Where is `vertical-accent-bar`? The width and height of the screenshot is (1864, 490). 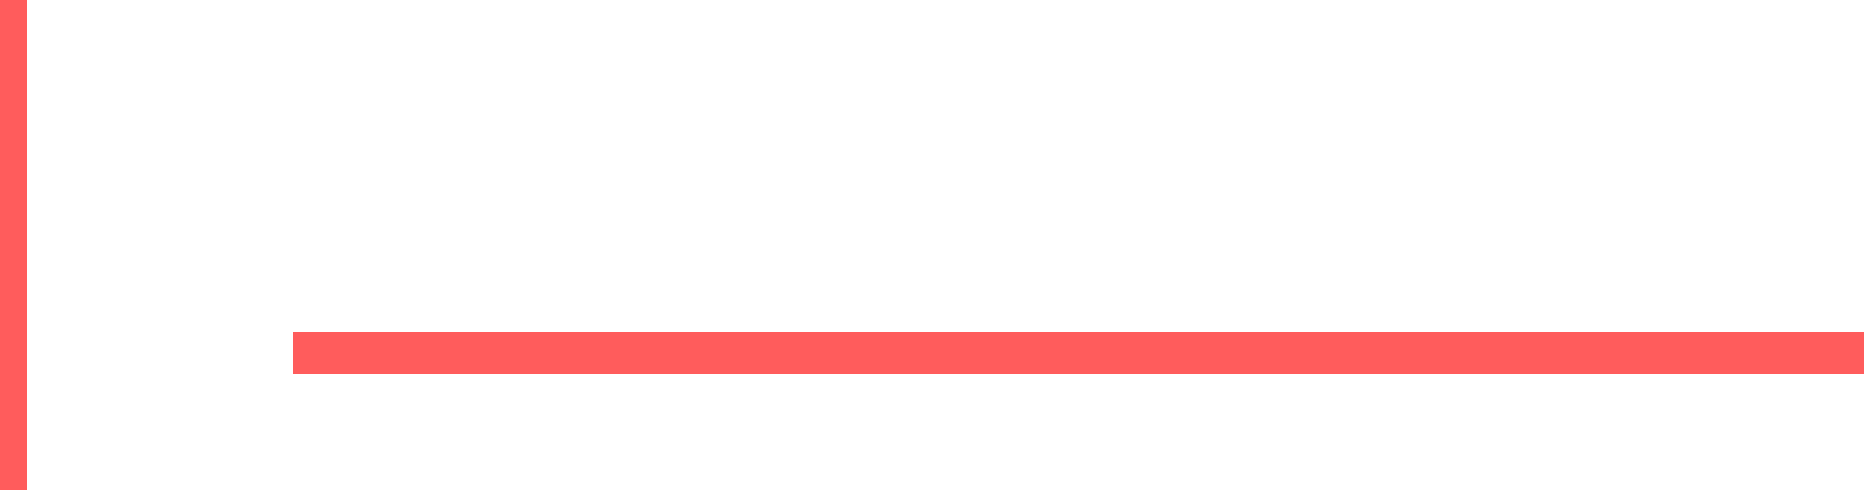
vertical-accent-bar is located at coordinates (13, 245).